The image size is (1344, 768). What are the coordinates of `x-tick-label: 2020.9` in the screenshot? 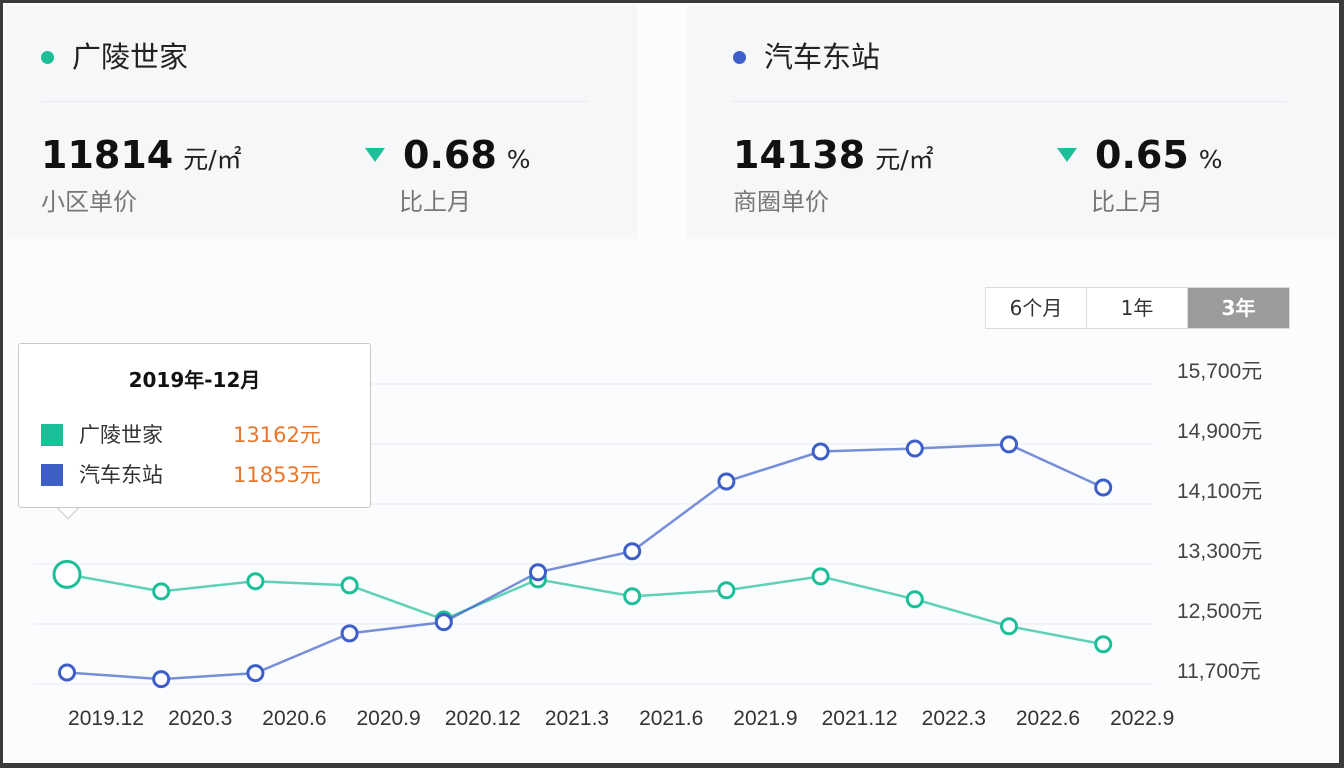 It's located at (388, 718).